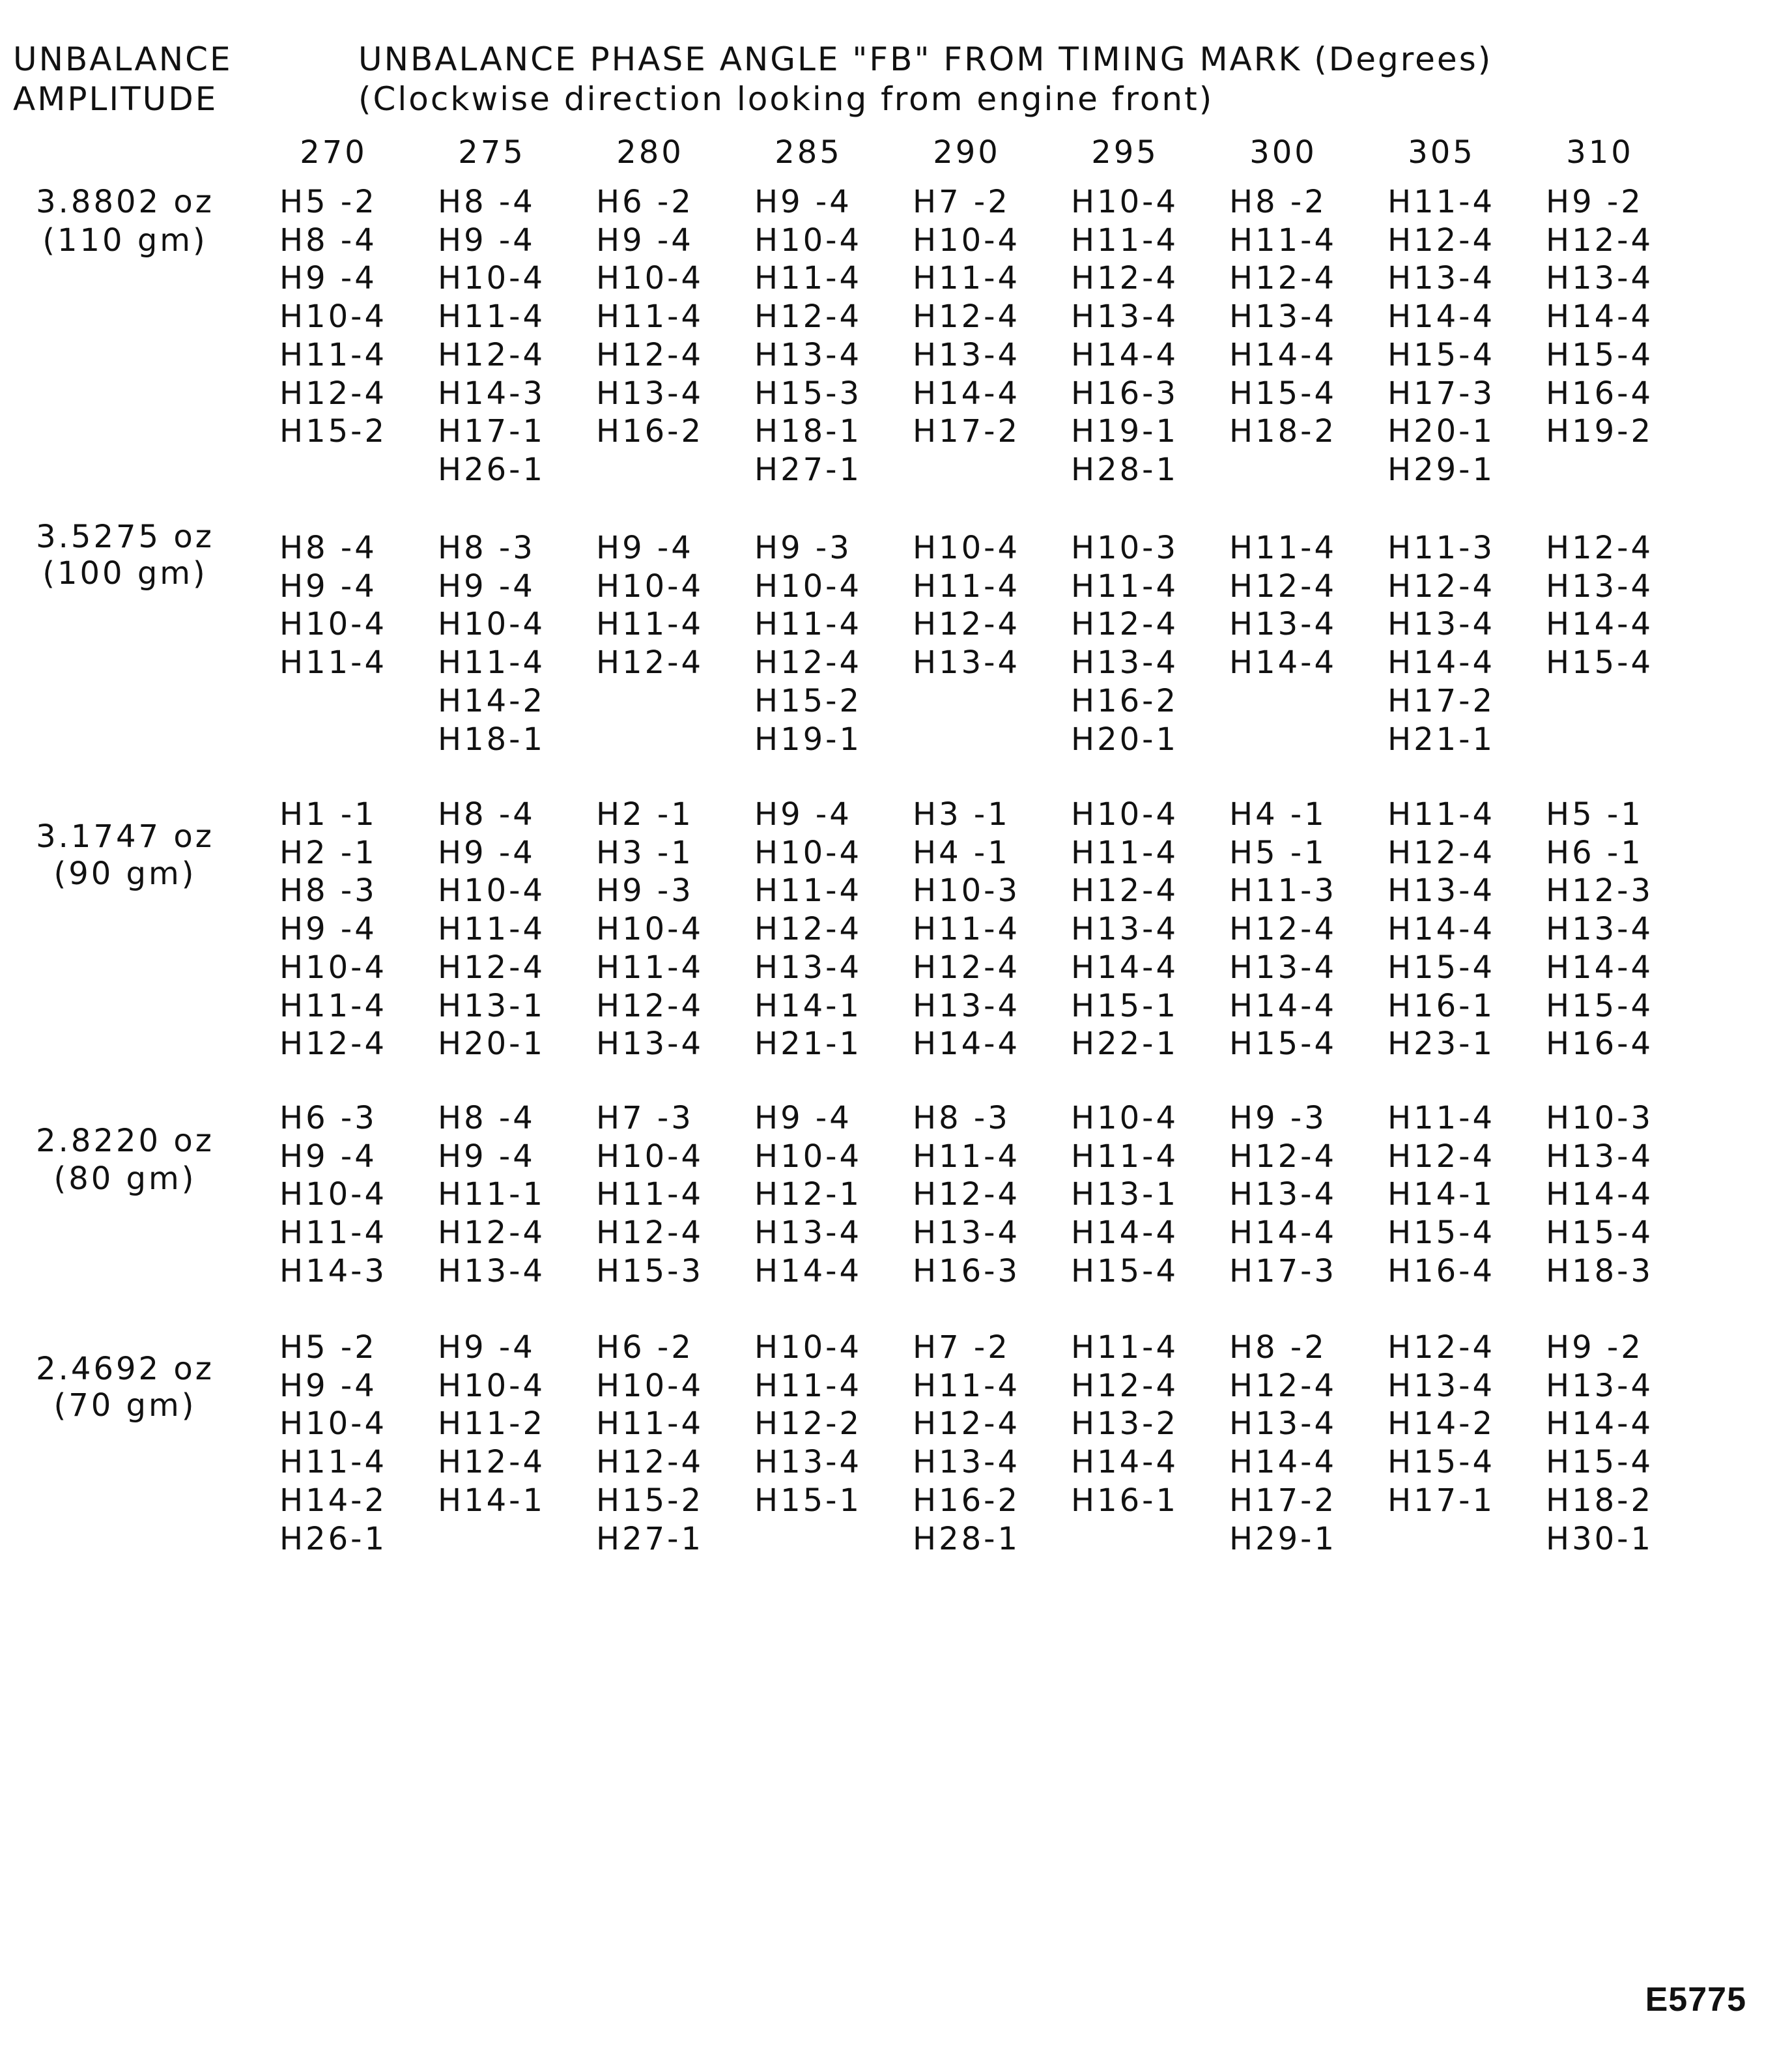  Describe the element at coordinates (1600, 431) in the screenshot. I see `balance-entry: H19-2` at that location.